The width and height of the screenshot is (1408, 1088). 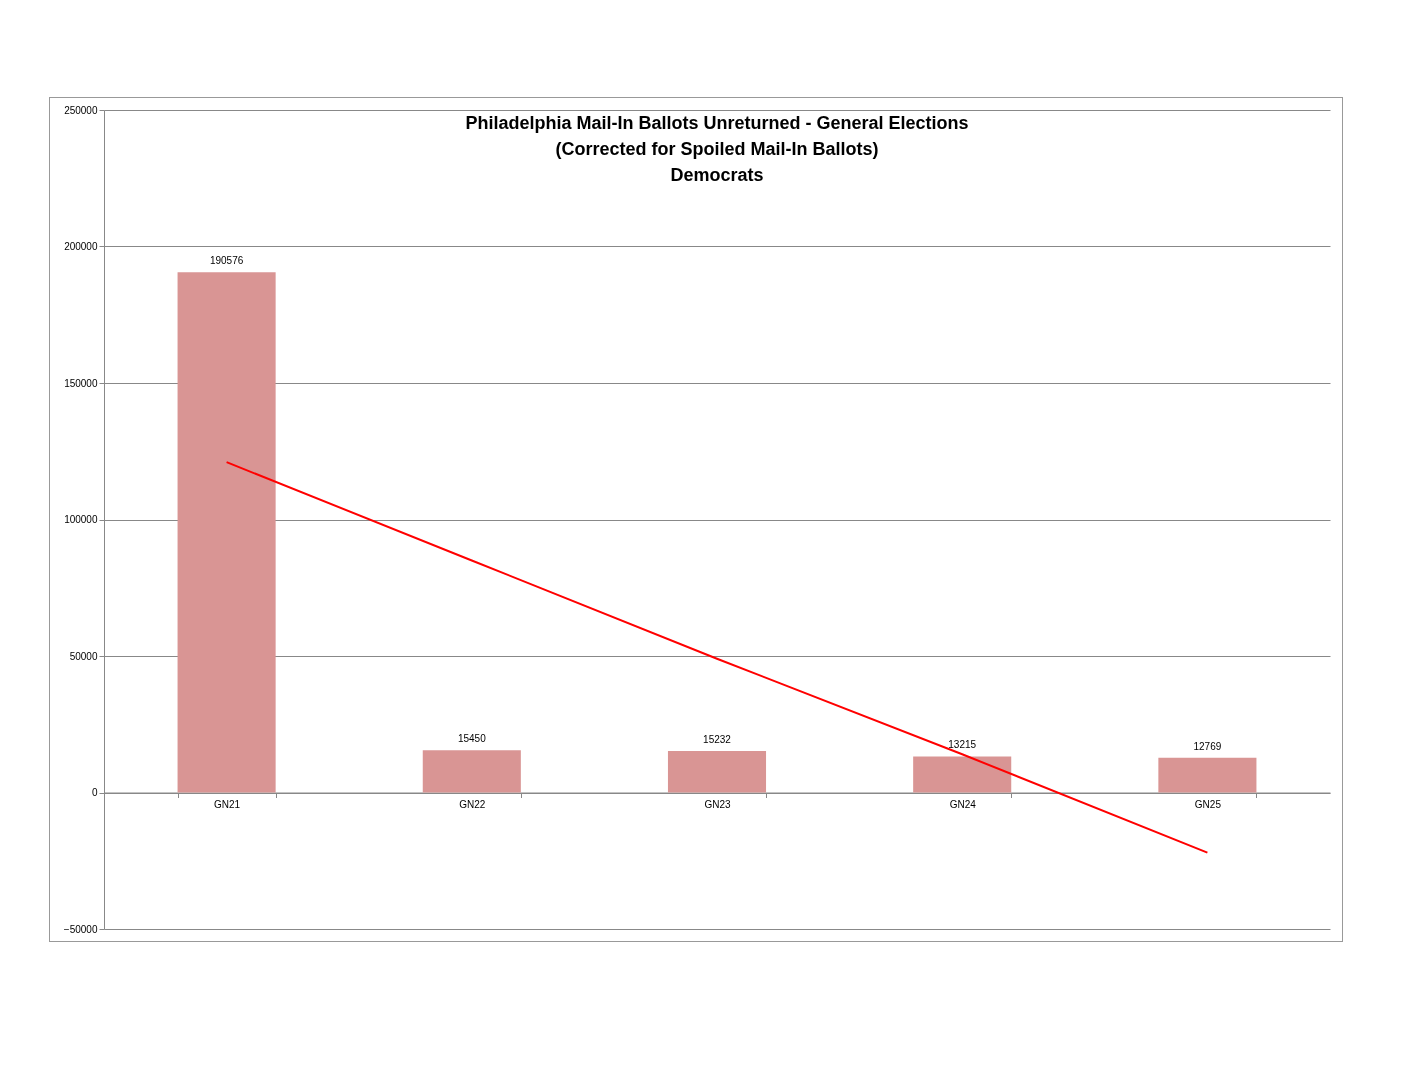 What do you see at coordinates (472, 804) in the screenshot?
I see `x-tick-label: GN22` at bounding box center [472, 804].